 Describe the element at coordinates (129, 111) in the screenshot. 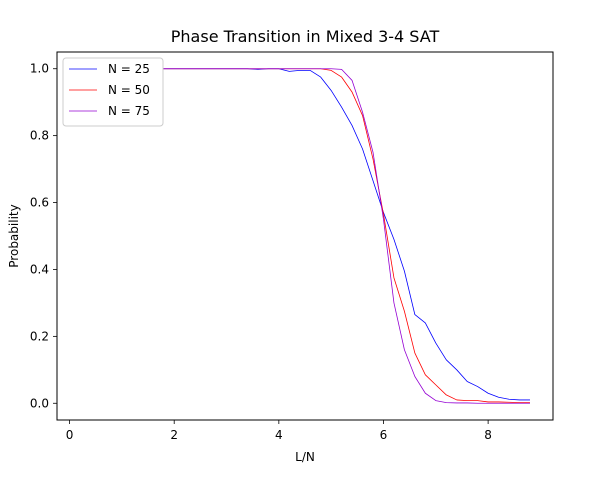

I see `legend-label-3: N = 75` at that location.